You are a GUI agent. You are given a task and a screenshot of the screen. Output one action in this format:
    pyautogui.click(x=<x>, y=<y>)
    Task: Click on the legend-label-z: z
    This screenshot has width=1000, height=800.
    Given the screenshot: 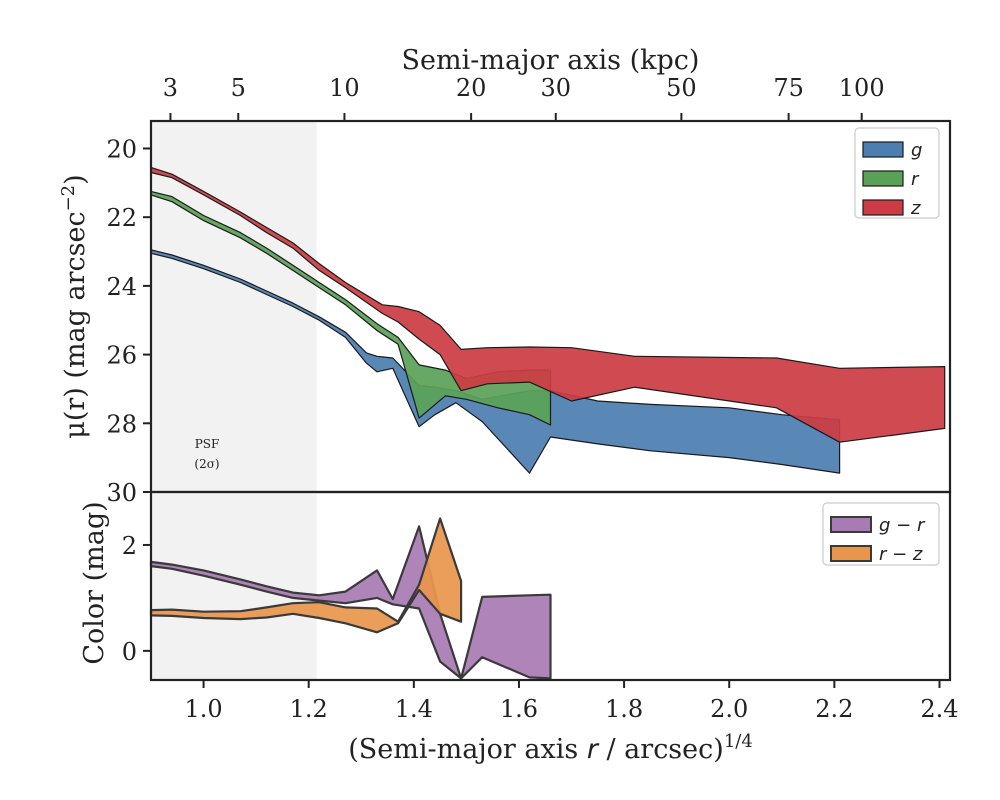 What is the action you would take?
    pyautogui.click(x=915, y=208)
    